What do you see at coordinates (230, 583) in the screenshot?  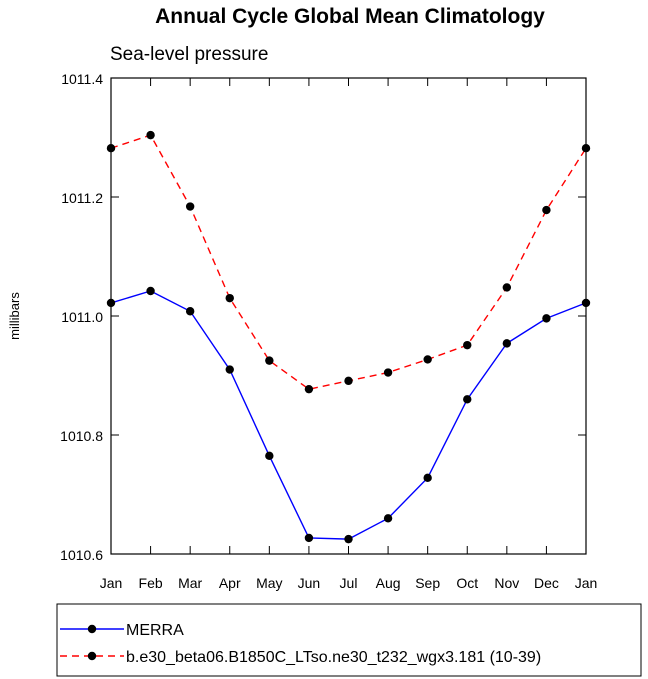 I see `x-tick-label: Apr` at bounding box center [230, 583].